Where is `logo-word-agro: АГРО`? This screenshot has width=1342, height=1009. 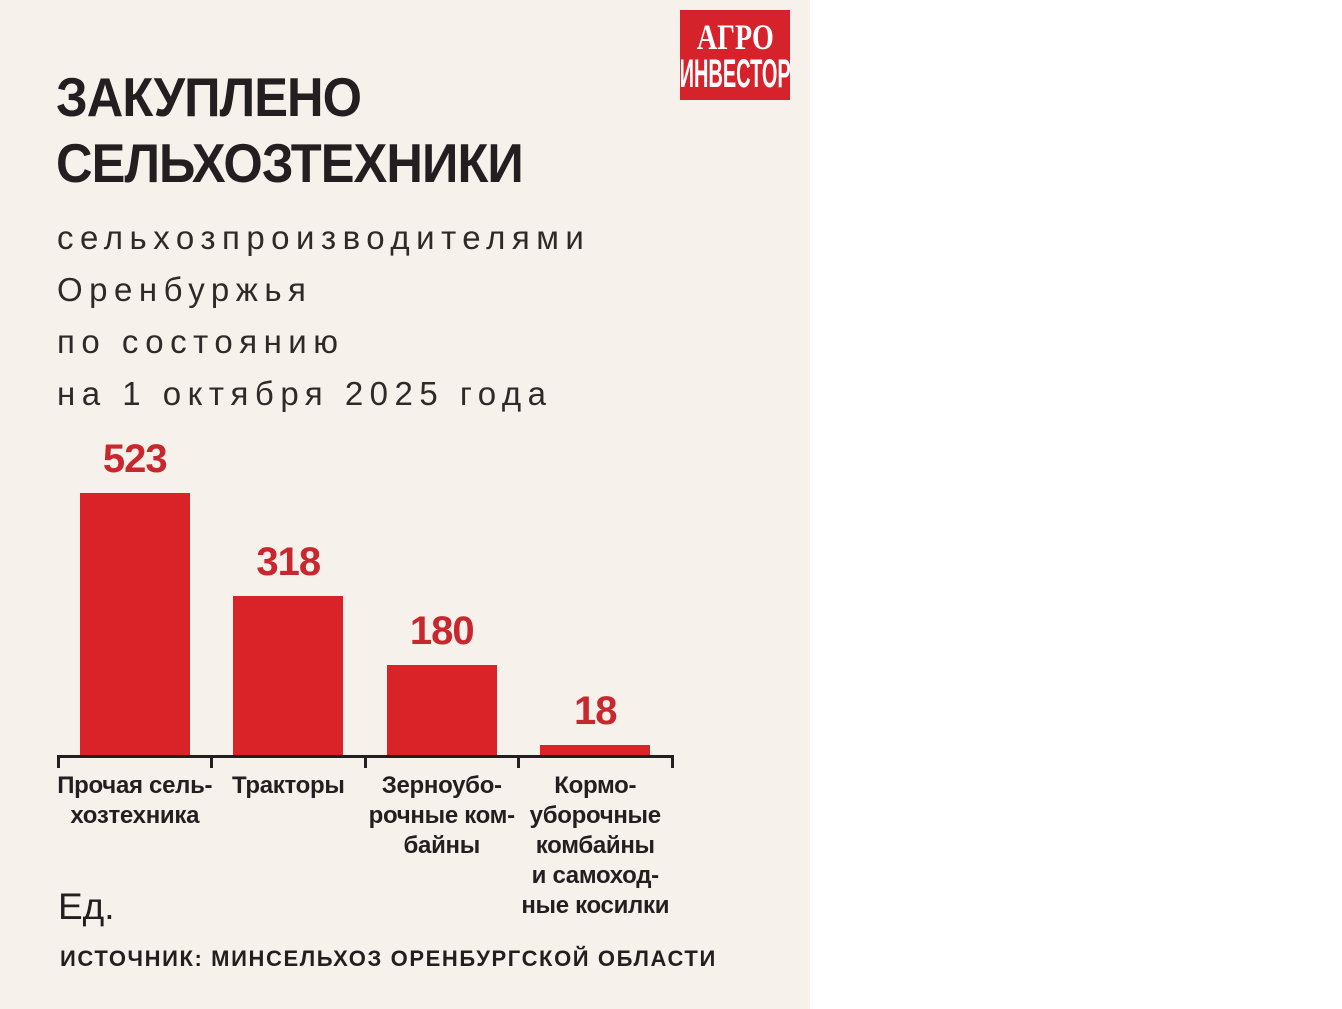
logo-word-agro: АГРО is located at coordinates (735, 37).